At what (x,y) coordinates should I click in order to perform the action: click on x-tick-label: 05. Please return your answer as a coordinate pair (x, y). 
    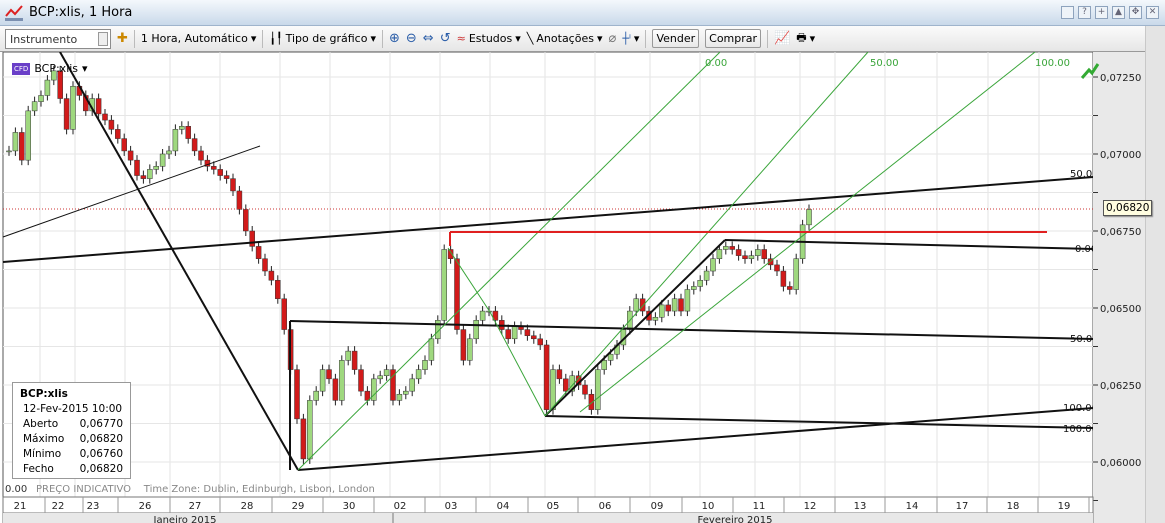
    Looking at the image, I should click on (553, 506).